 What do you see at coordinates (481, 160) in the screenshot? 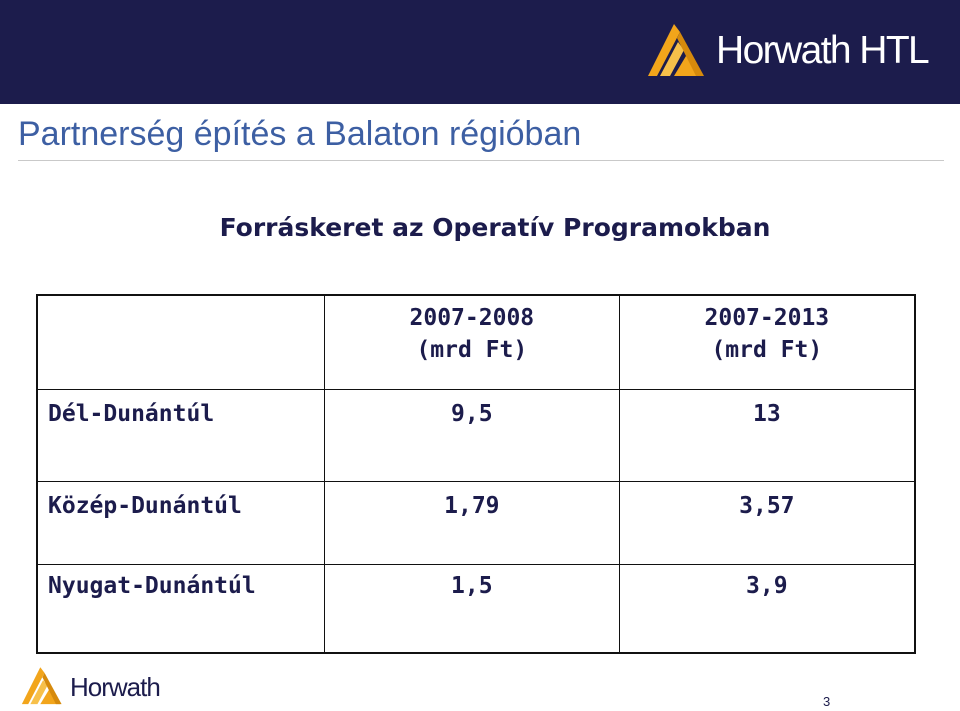
I see `title-divider` at bounding box center [481, 160].